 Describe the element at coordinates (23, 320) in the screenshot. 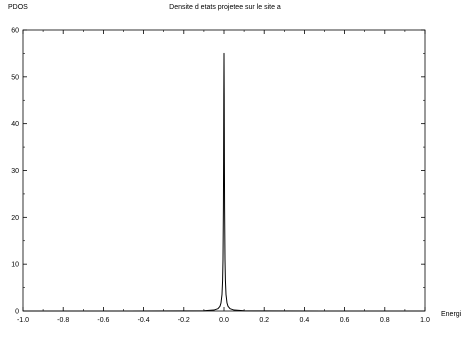

I see `x-tick-label: -1.0` at that location.